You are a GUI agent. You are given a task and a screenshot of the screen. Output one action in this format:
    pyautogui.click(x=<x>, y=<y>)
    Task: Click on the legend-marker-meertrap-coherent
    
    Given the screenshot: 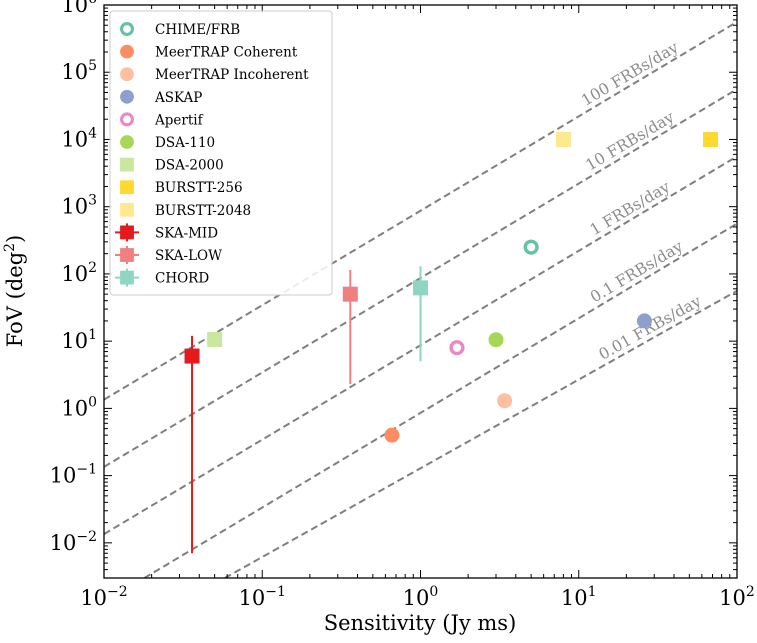 What is the action you would take?
    pyautogui.click(x=127, y=51)
    